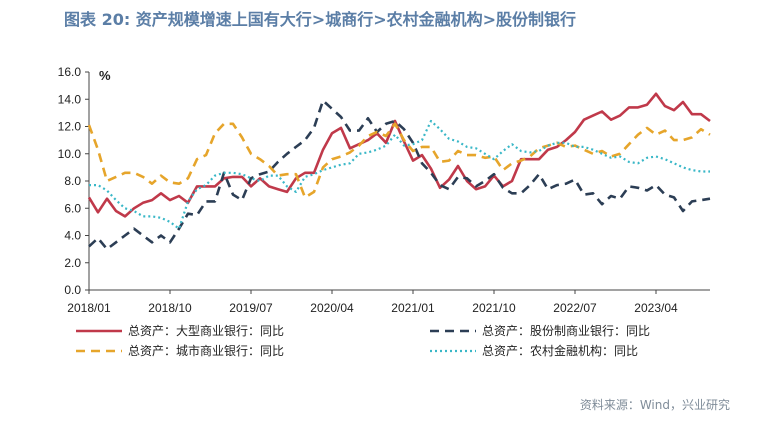 The height and width of the screenshot is (421, 758). What do you see at coordinates (656, 308) in the screenshot?
I see `x-tick-label: 2023/04` at bounding box center [656, 308].